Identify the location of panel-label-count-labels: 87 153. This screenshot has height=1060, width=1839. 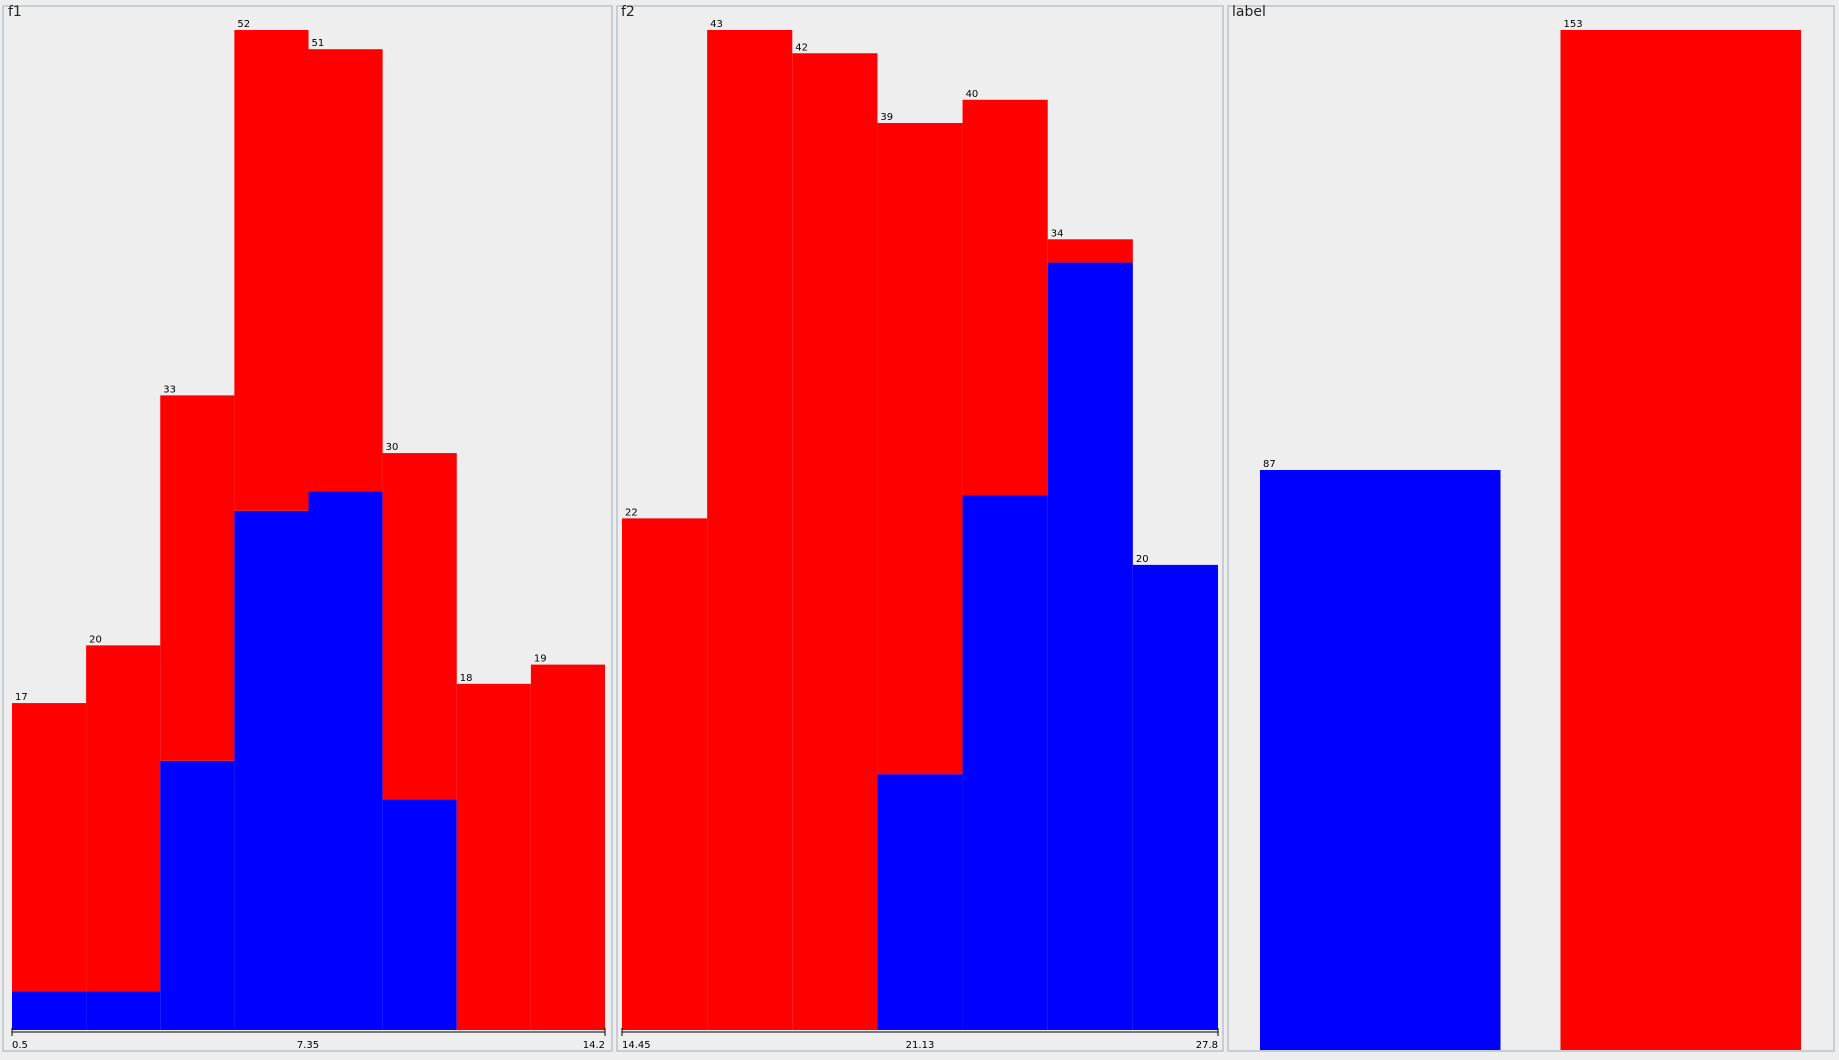
(1423, 244).